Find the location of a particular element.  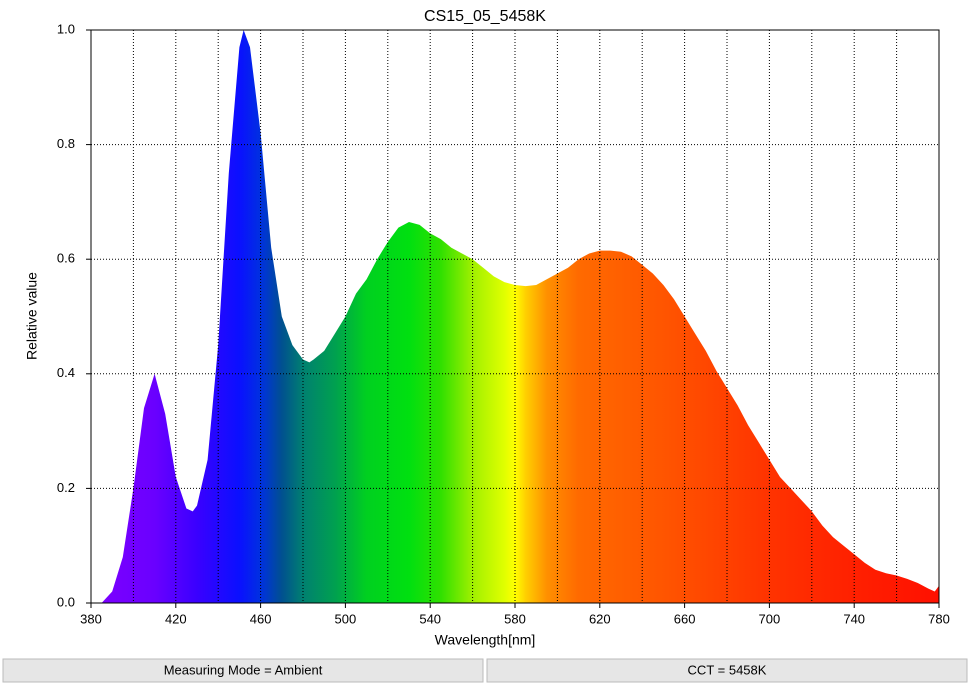

y-tick-label: 0.4 is located at coordinates (66, 372).